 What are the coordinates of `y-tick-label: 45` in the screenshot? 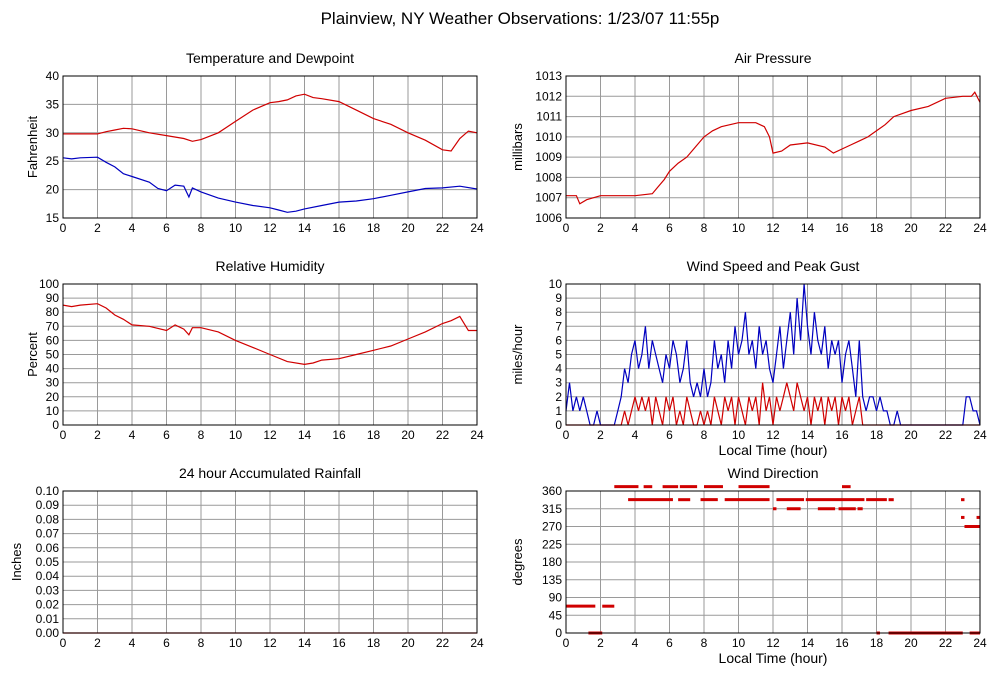 It's located at (556, 615).